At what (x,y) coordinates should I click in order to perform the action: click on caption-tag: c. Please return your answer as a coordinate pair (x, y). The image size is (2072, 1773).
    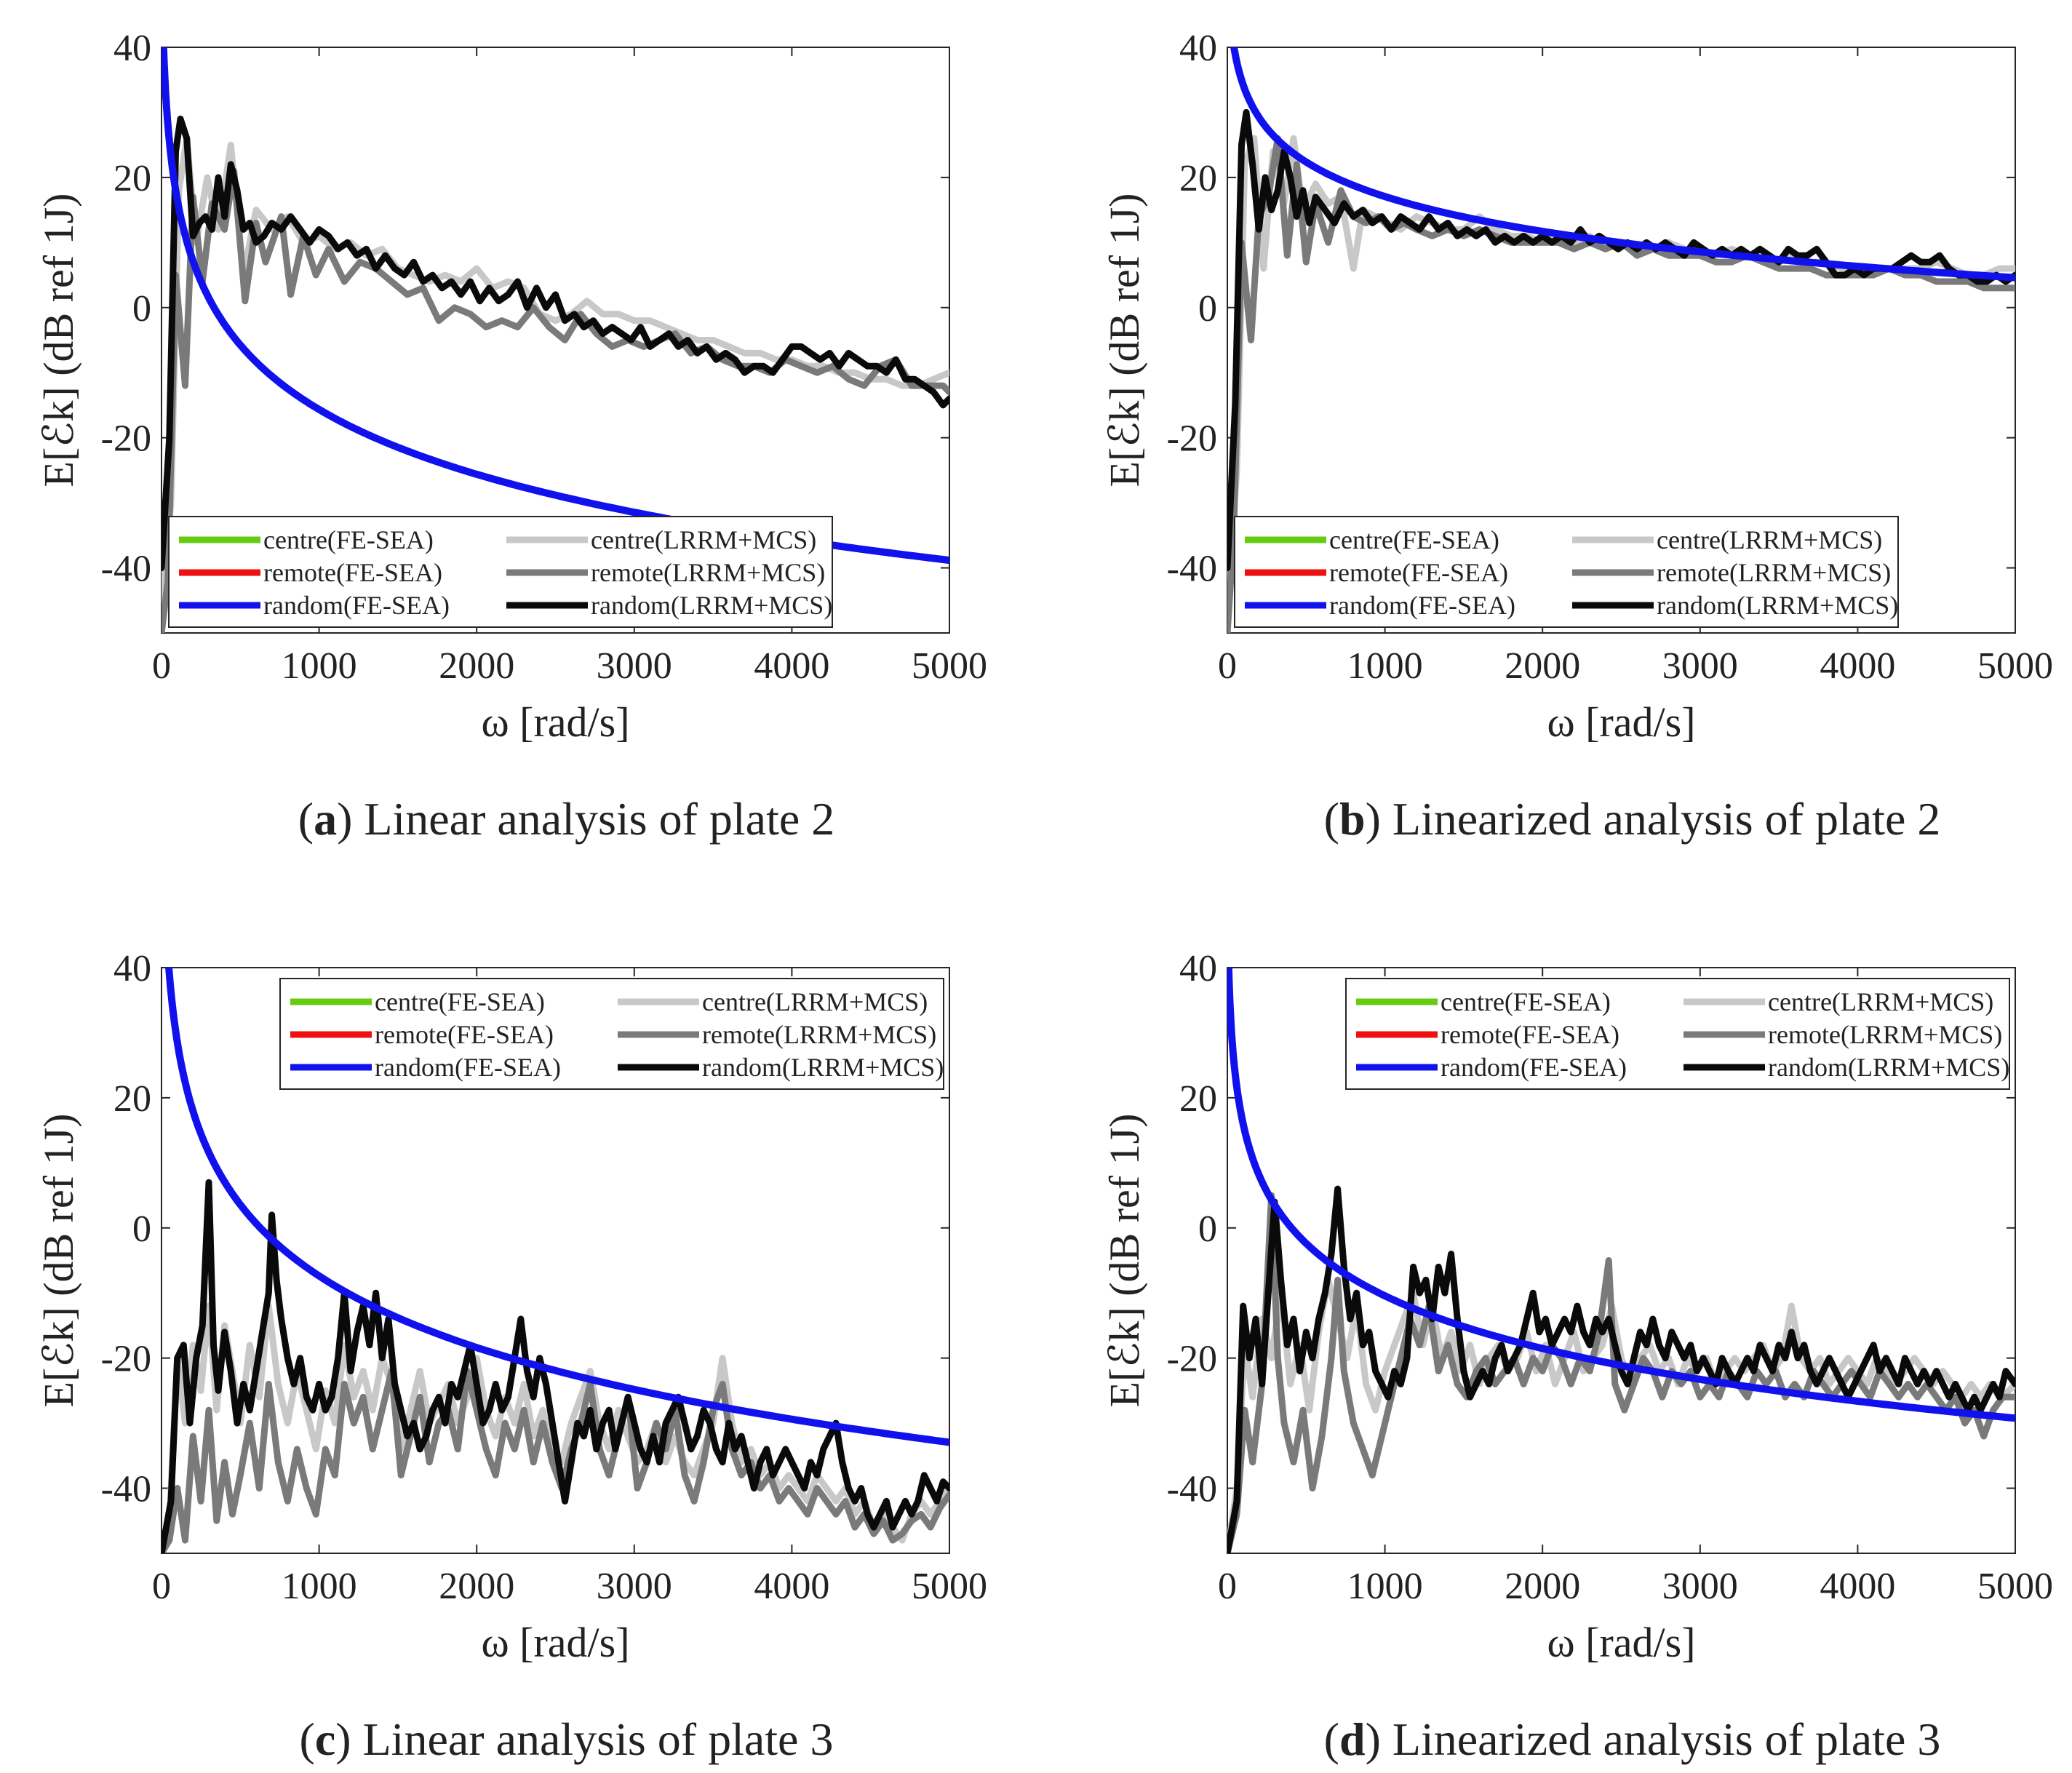
    Looking at the image, I should click on (325, 1739).